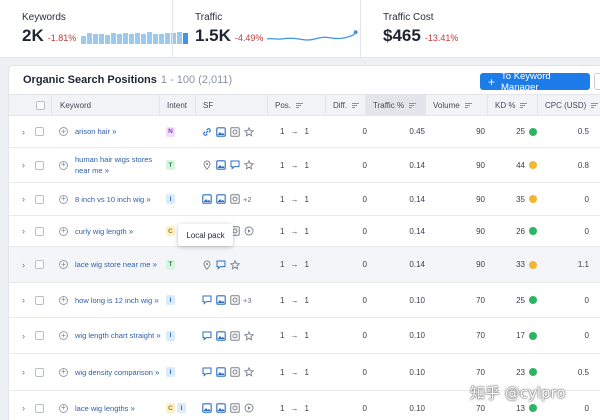 This screenshot has width=600, height=420. I want to click on intent-badge: N, so click(170, 131).